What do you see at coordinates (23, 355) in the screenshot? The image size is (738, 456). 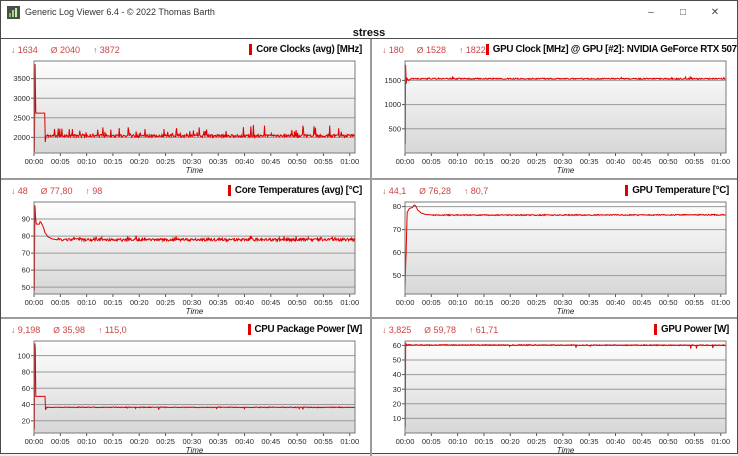 I see `svg-text: 100` at bounding box center [23, 355].